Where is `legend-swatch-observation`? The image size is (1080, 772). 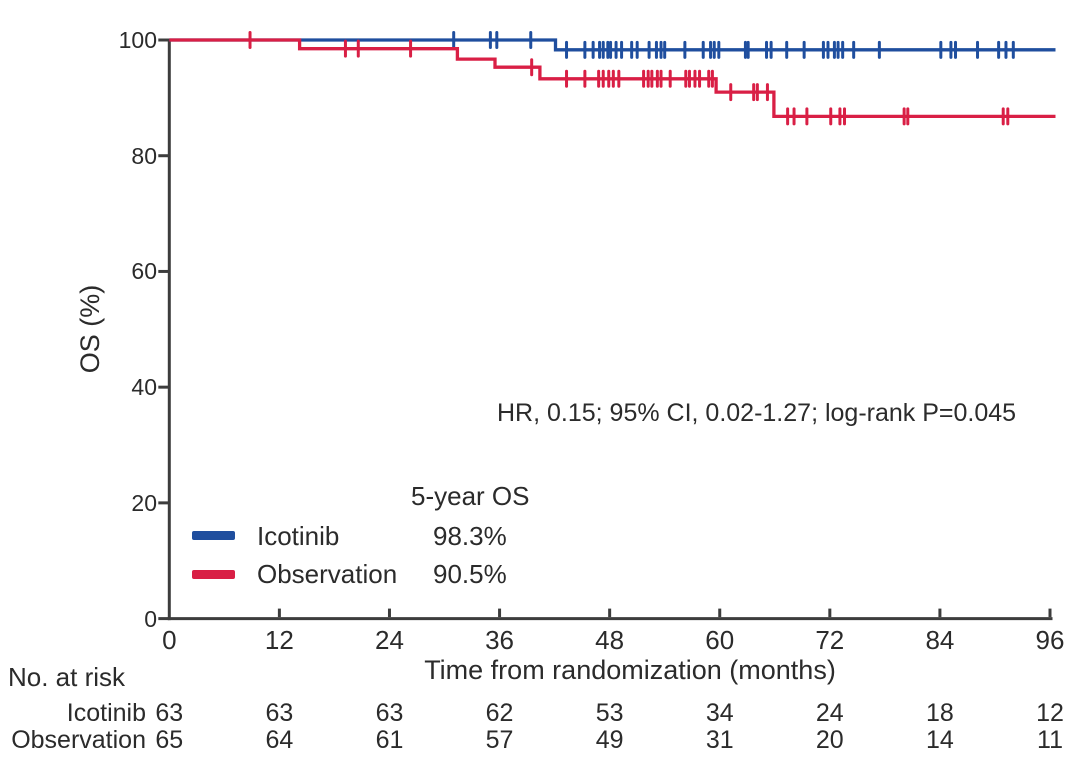
legend-swatch-observation is located at coordinates (213, 574).